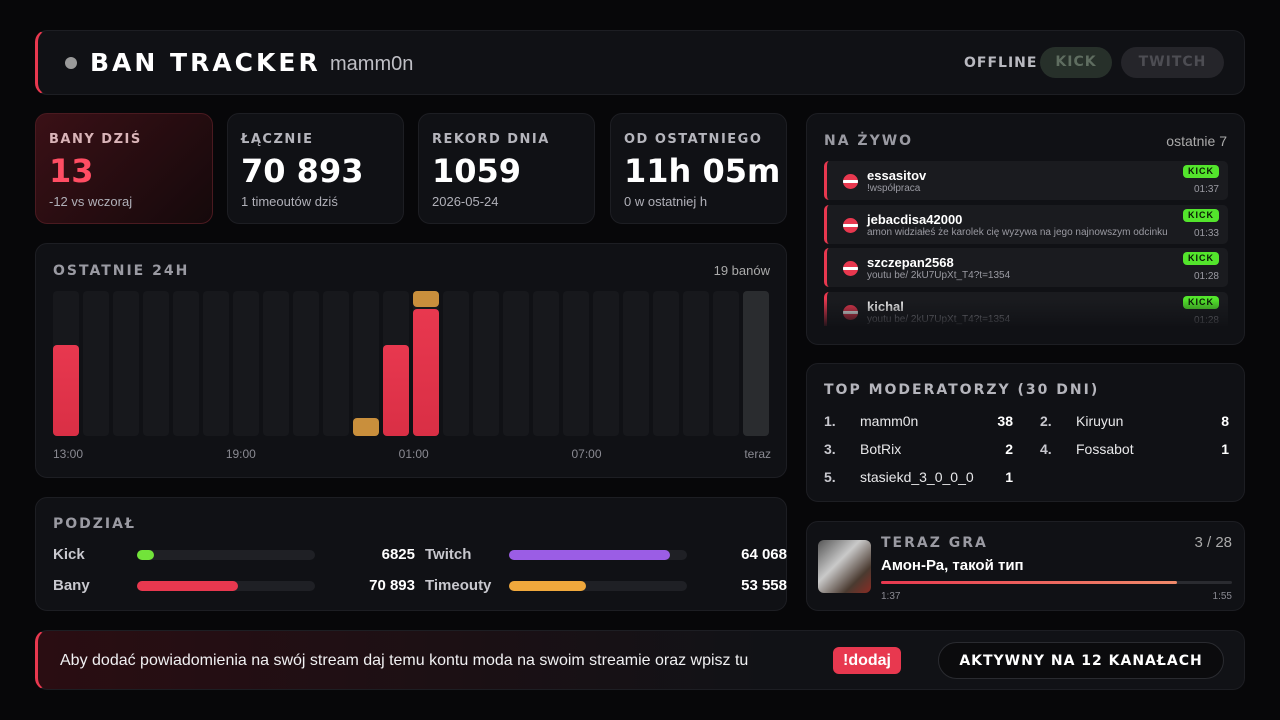 Image resolution: width=1280 pixels, height=720 pixels. What do you see at coordinates (962, 390) in the screenshot?
I see `moderators-title: TOP MODERATORZY (30 DNI)` at bounding box center [962, 390].